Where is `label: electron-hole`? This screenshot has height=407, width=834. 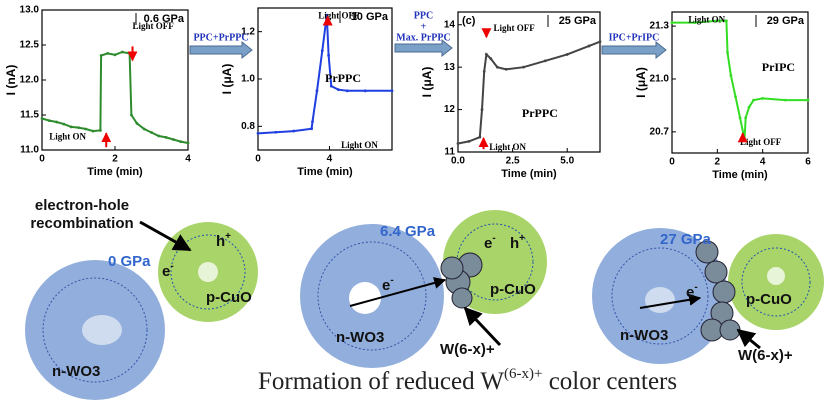 label: electron-hole is located at coordinates (82, 205).